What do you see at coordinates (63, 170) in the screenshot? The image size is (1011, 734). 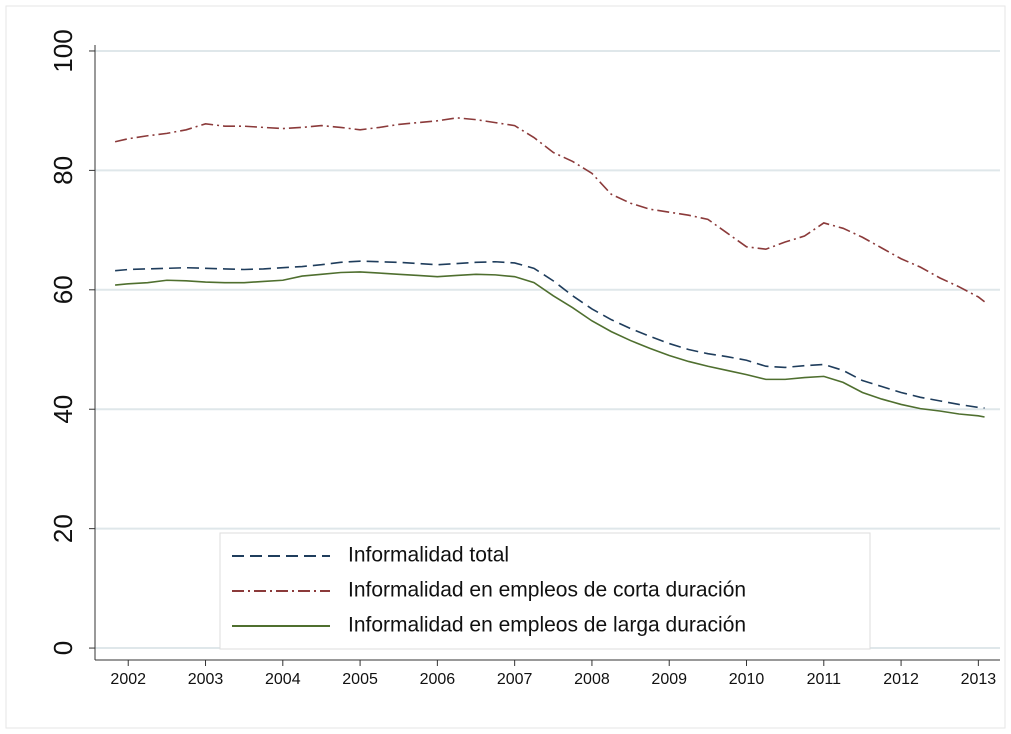 I see `y-tick-label: 80` at bounding box center [63, 170].